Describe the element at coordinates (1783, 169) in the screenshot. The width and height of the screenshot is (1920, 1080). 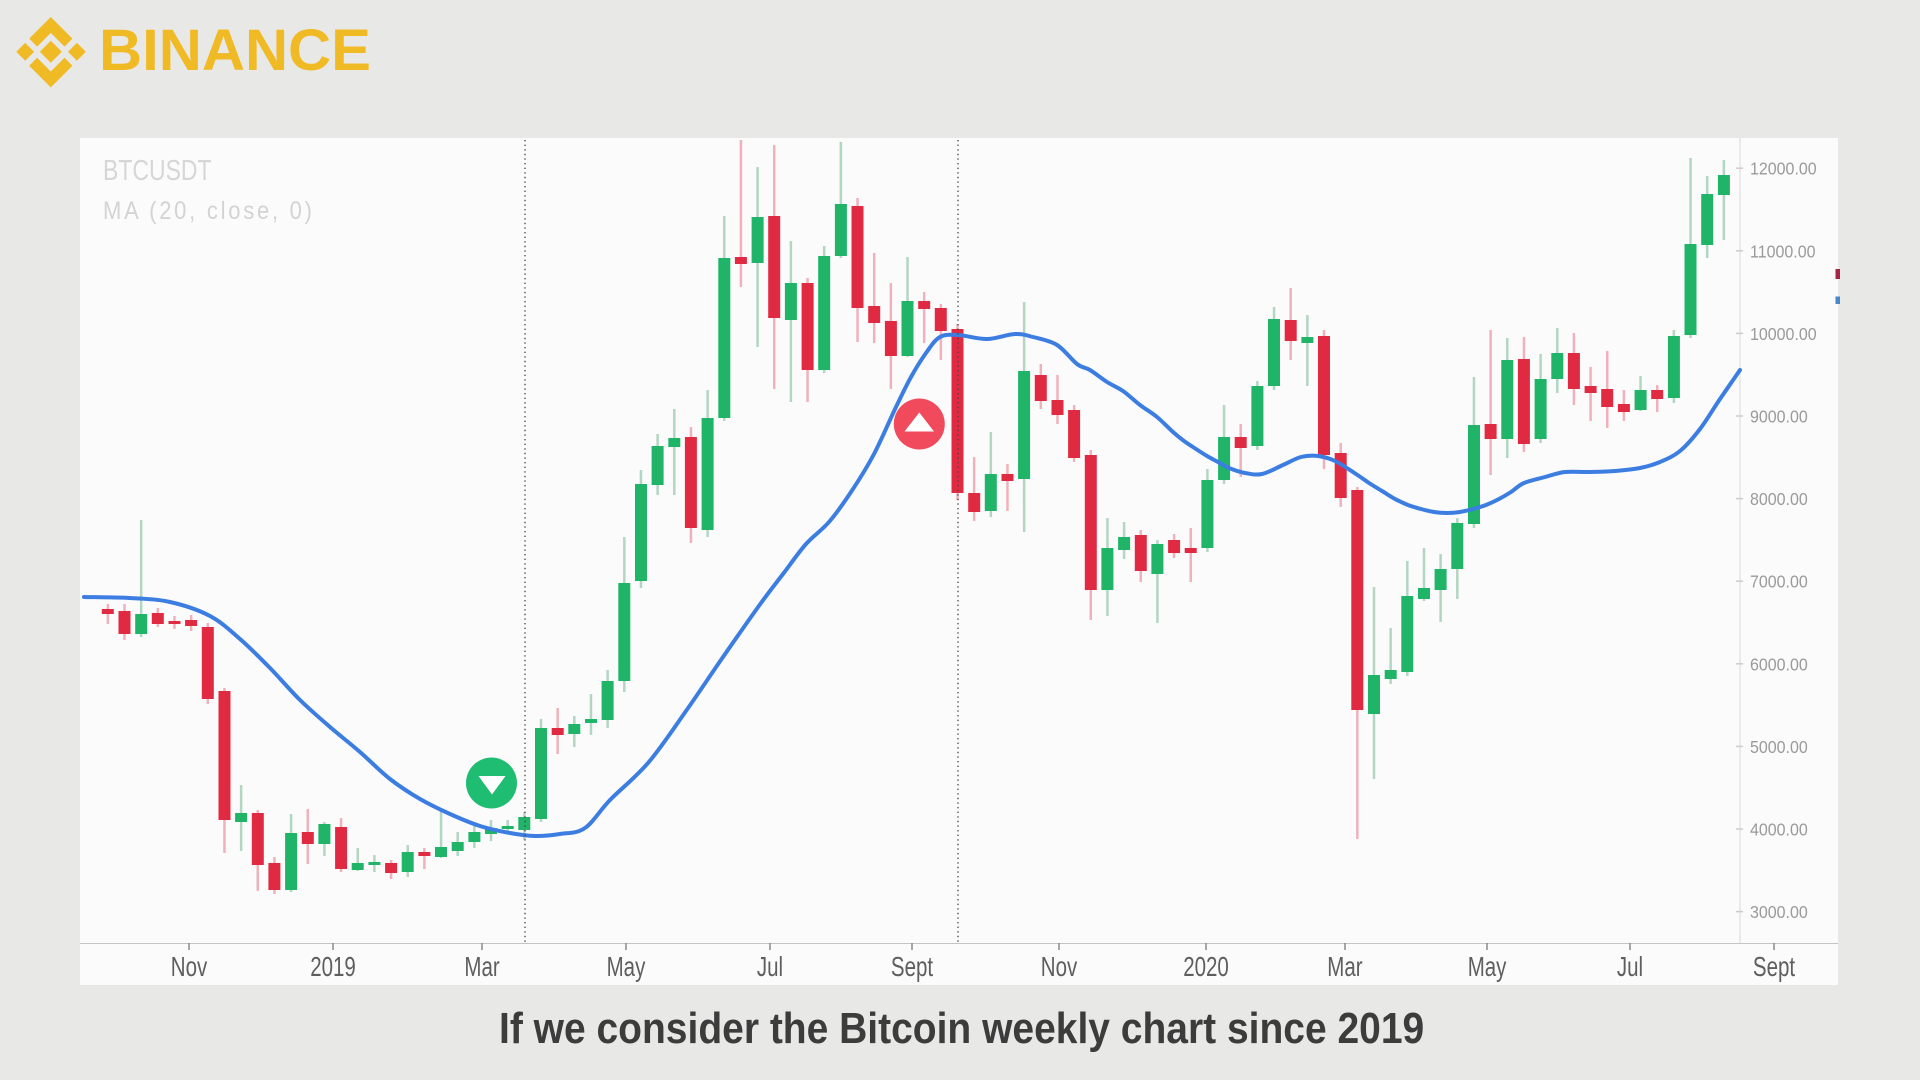
I see `svg-text: 12000.00` at that location.